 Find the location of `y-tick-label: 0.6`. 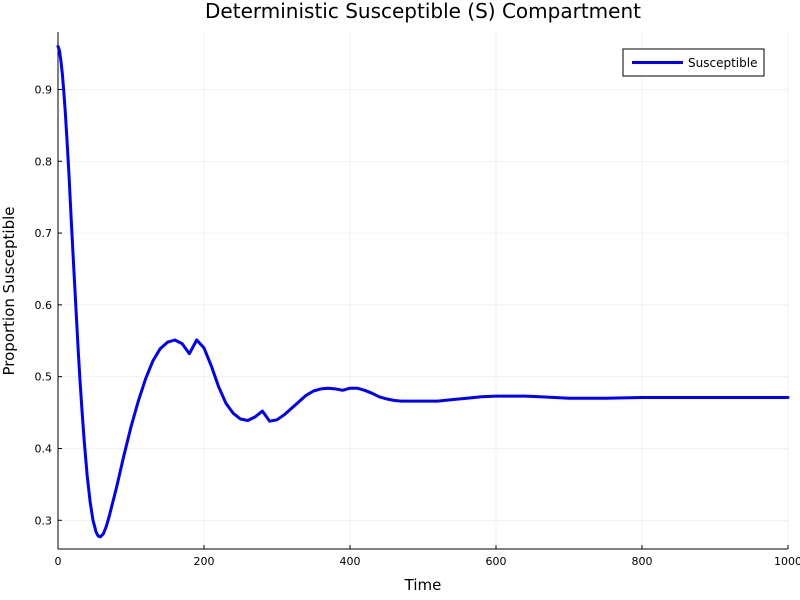

y-tick-label: 0.6 is located at coordinates (44, 305).